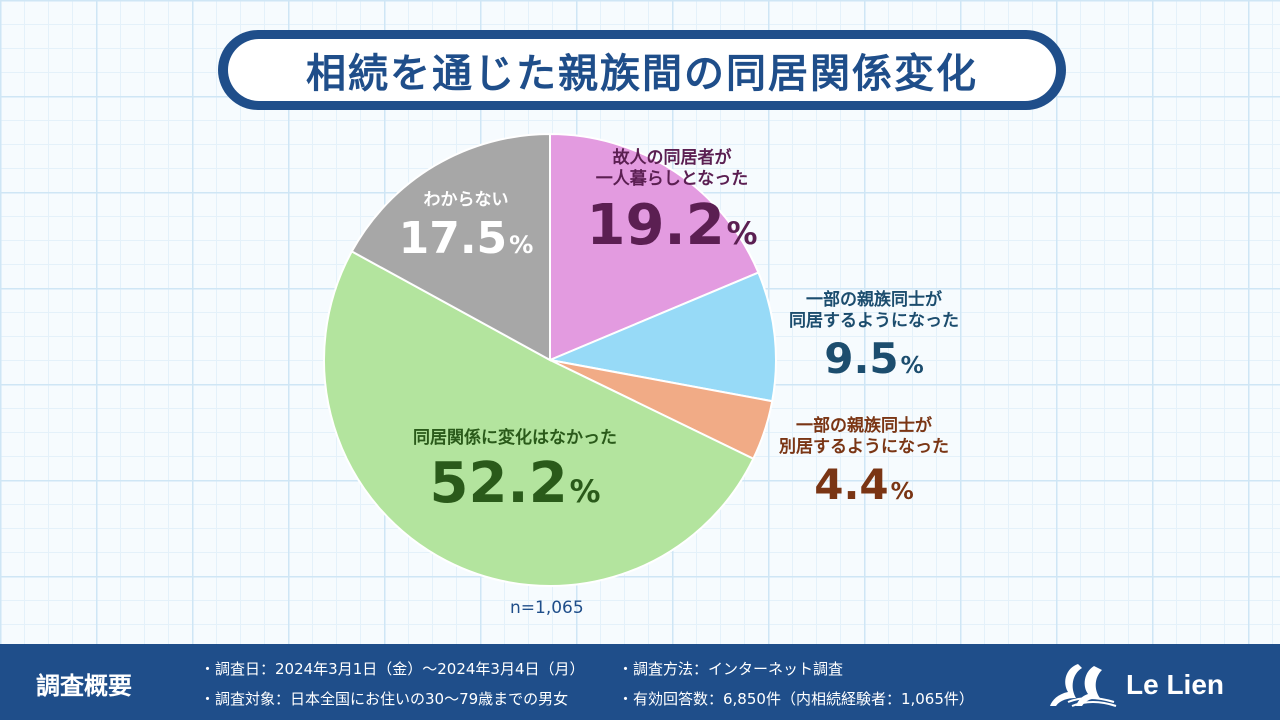 This screenshot has height=720, width=1280. I want to click on pie-slice-living-alone, so click(654, 247).